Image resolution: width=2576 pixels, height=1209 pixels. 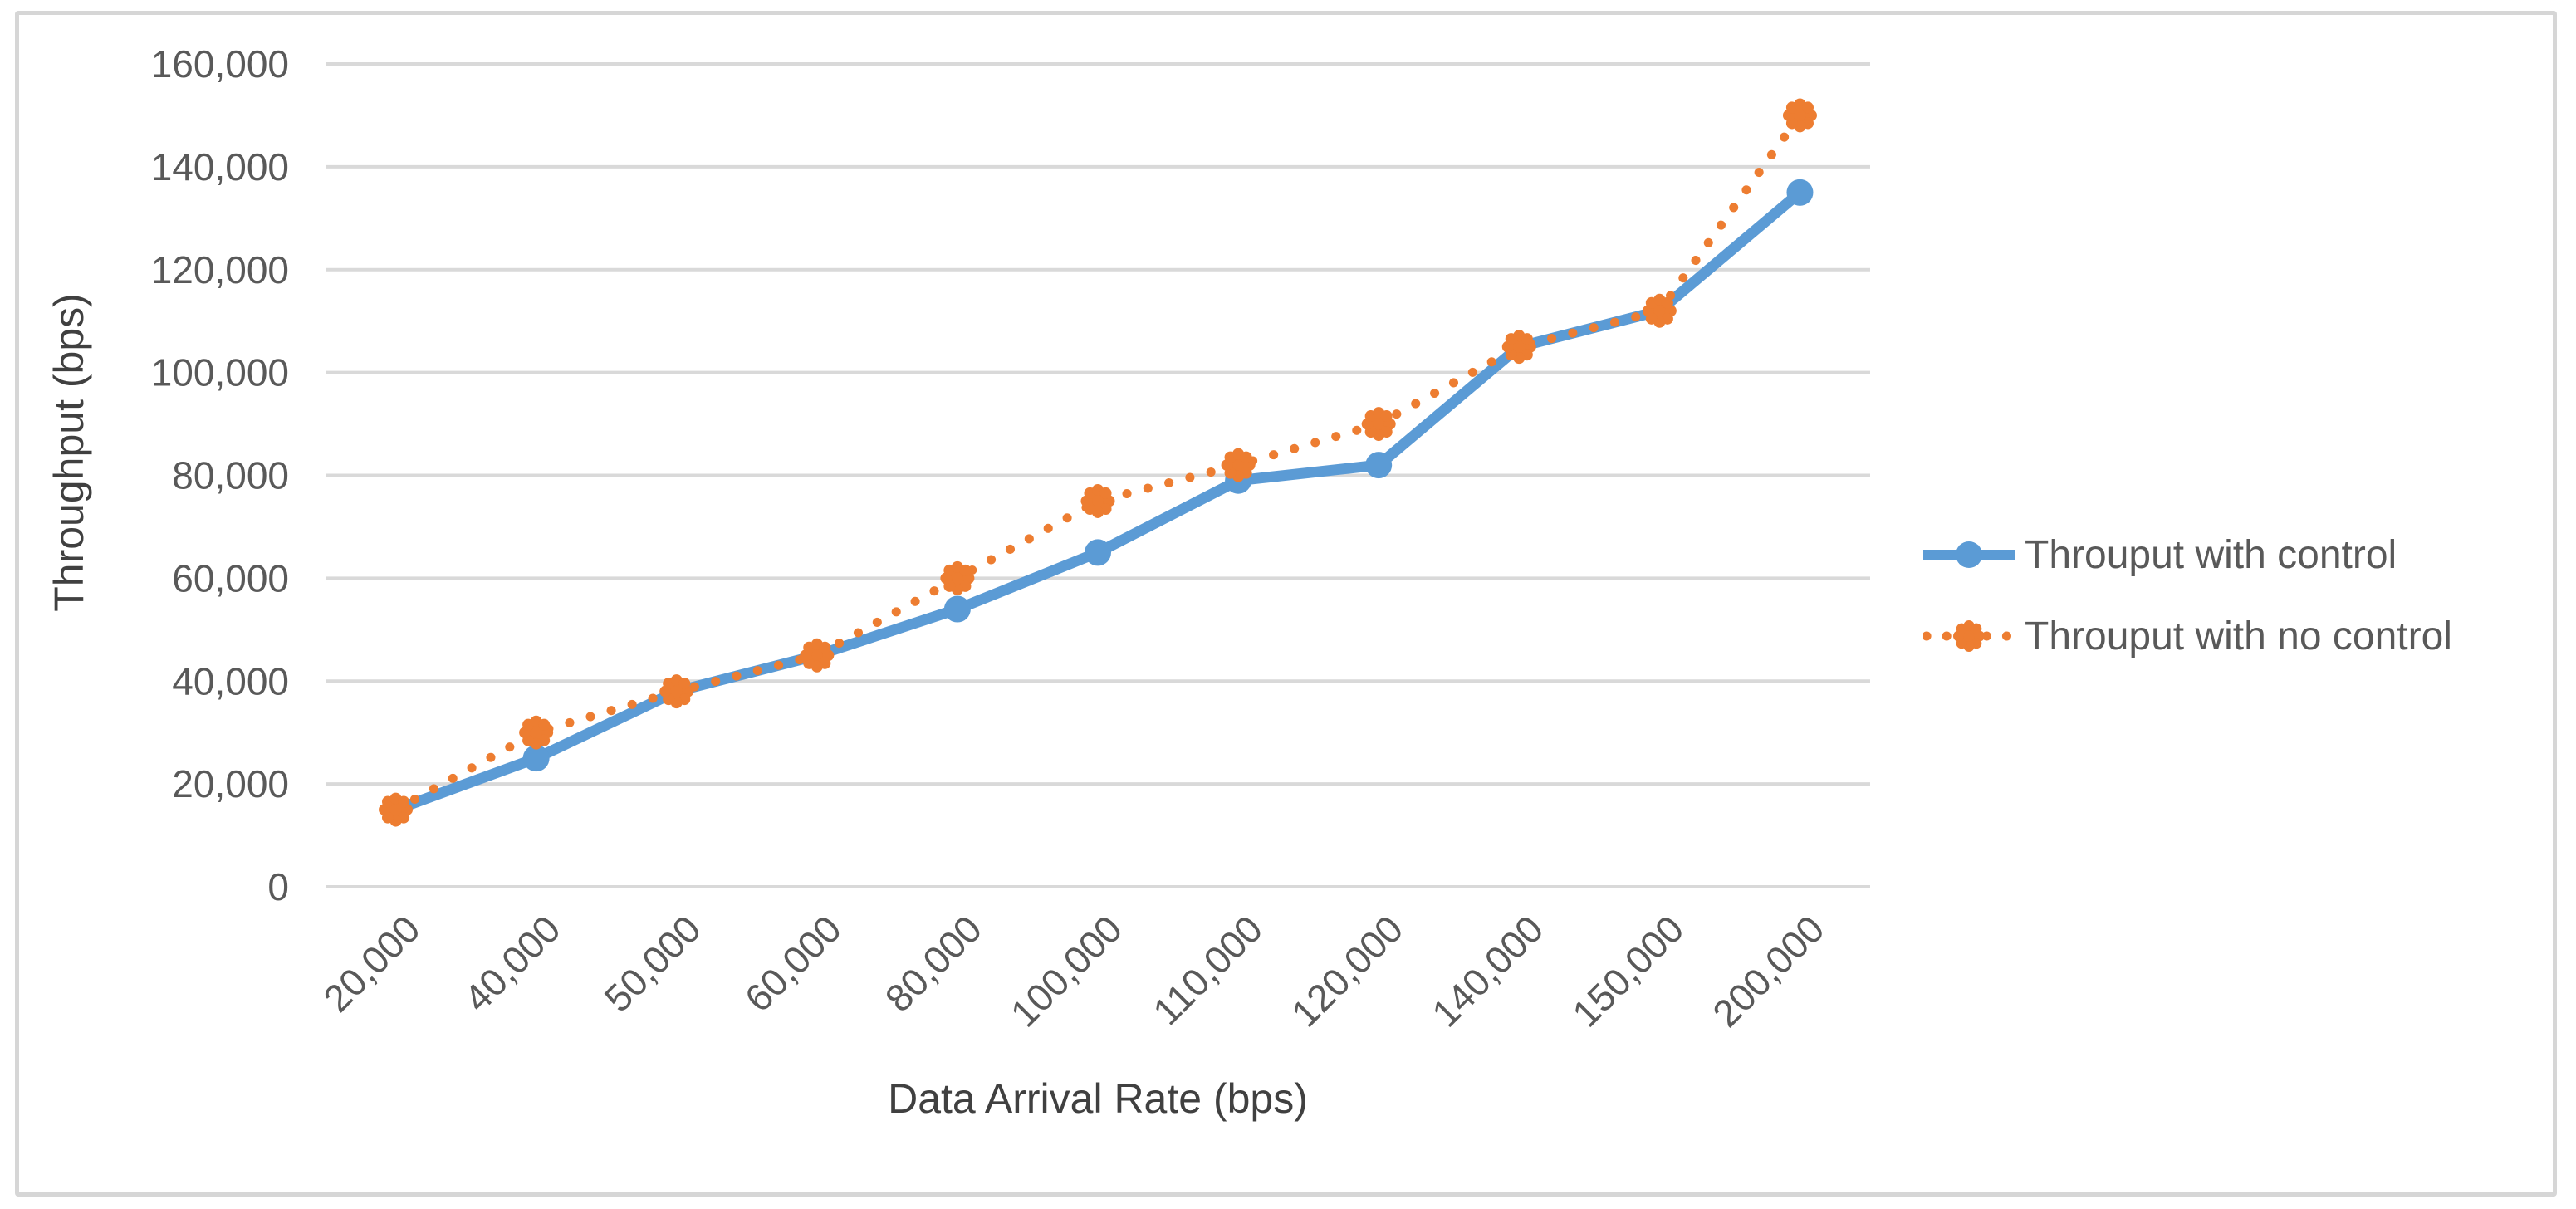 What do you see at coordinates (230, 578) in the screenshot?
I see `y-tick-label: 60,000` at bounding box center [230, 578].